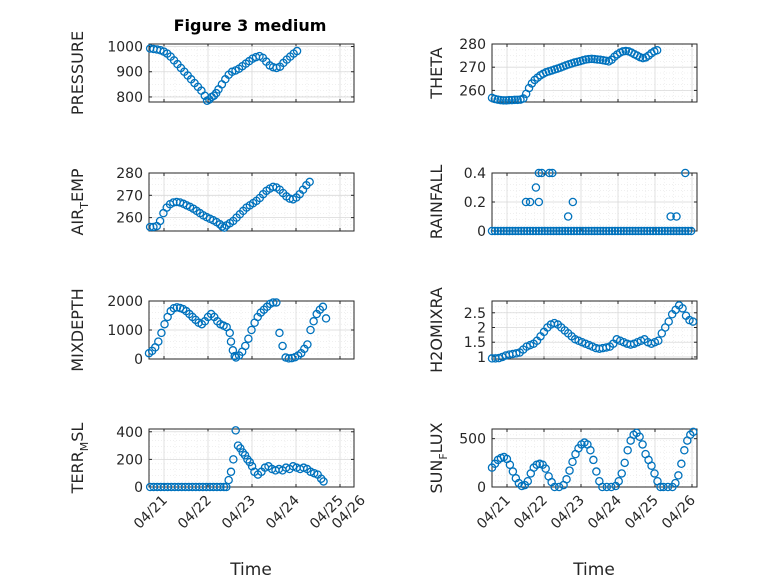 This screenshot has height=583, width=778. What do you see at coordinates (481, 488) in the screenshot?
I see `y-tick-label: 0` at bounding box center [481, 488].